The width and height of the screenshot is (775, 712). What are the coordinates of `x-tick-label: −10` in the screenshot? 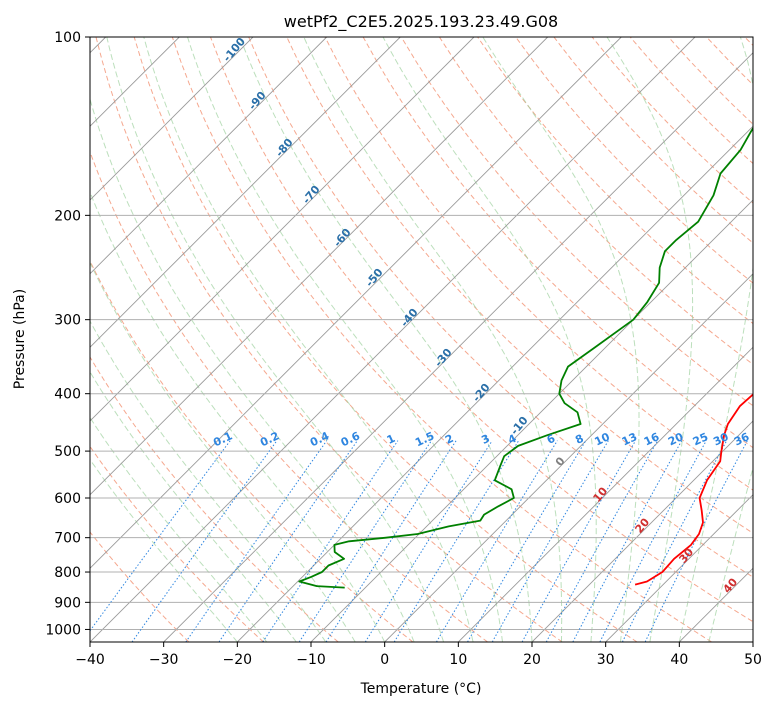 It's located at (311, 660).